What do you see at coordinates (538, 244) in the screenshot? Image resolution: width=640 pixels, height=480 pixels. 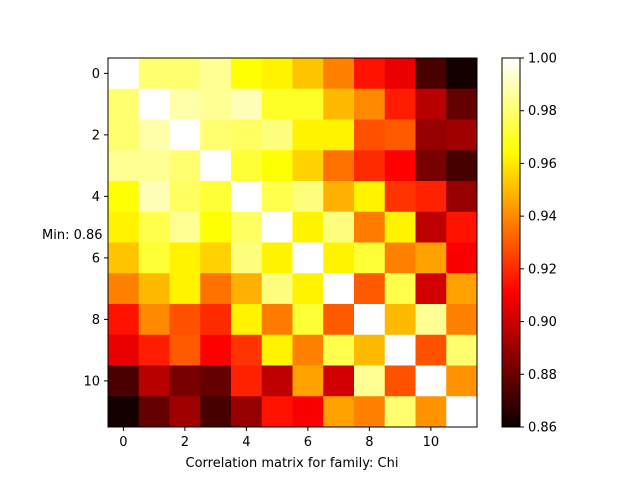 I see `colorbar-ticks: 0.86 0.88 0.90 0.92 0.94 0.96 0.98 1.00` at bounding box center [538, 244].